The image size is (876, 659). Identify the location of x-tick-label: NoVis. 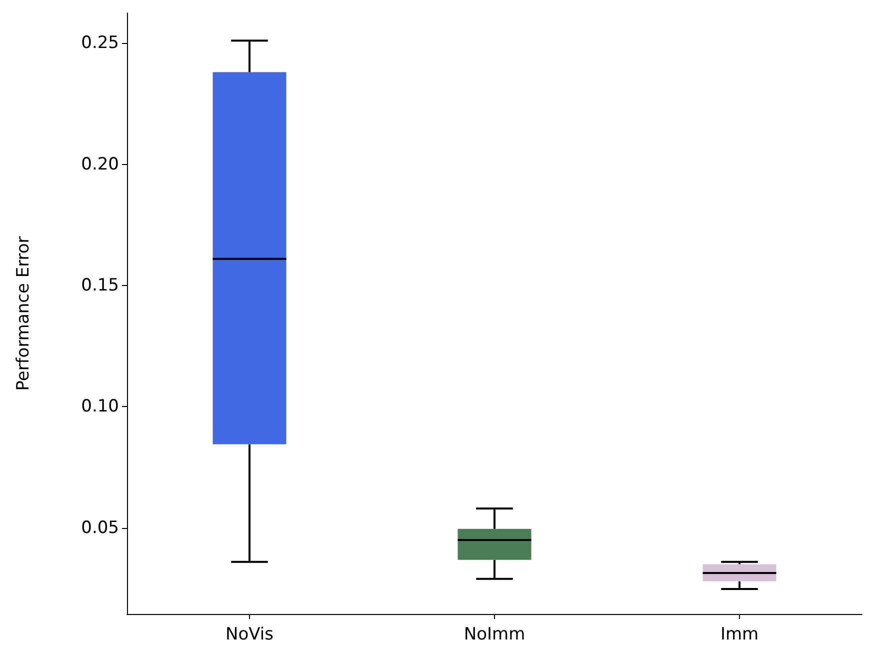
(250, 634).